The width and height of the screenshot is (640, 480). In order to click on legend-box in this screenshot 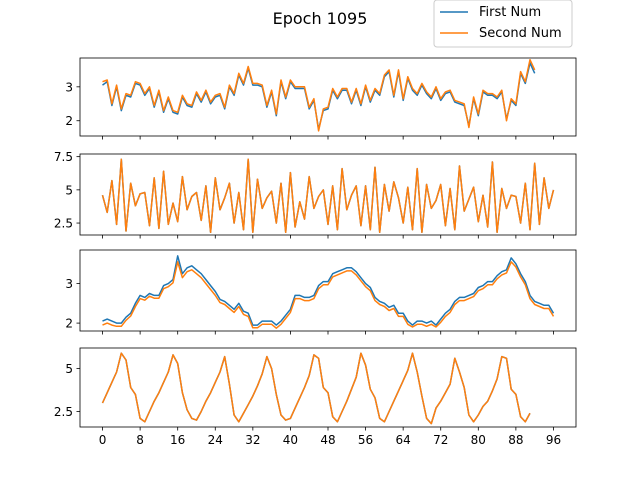, I will do `click(503, 24)`.